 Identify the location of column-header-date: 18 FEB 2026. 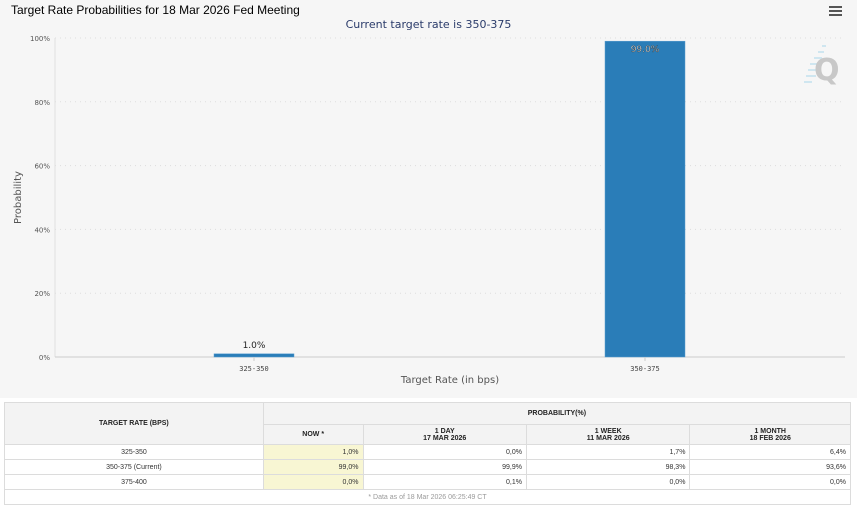
(770, 438).